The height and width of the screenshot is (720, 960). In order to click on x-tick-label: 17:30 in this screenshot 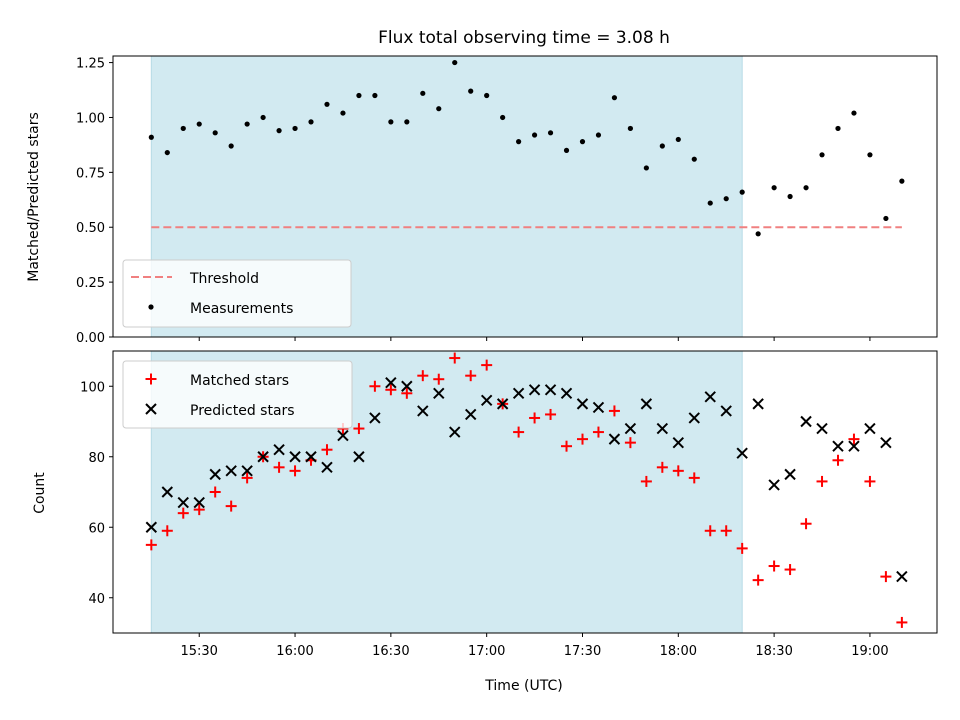, I will do `click(582, 651)`.